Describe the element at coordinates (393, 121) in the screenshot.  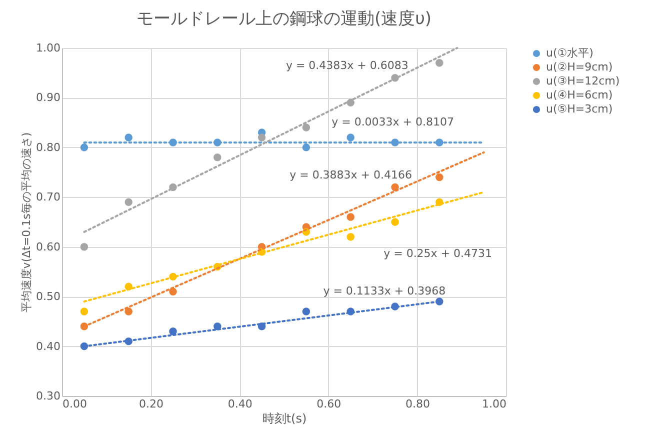
I see `annotation: y = 0.0033x + 0.8107` at that location.